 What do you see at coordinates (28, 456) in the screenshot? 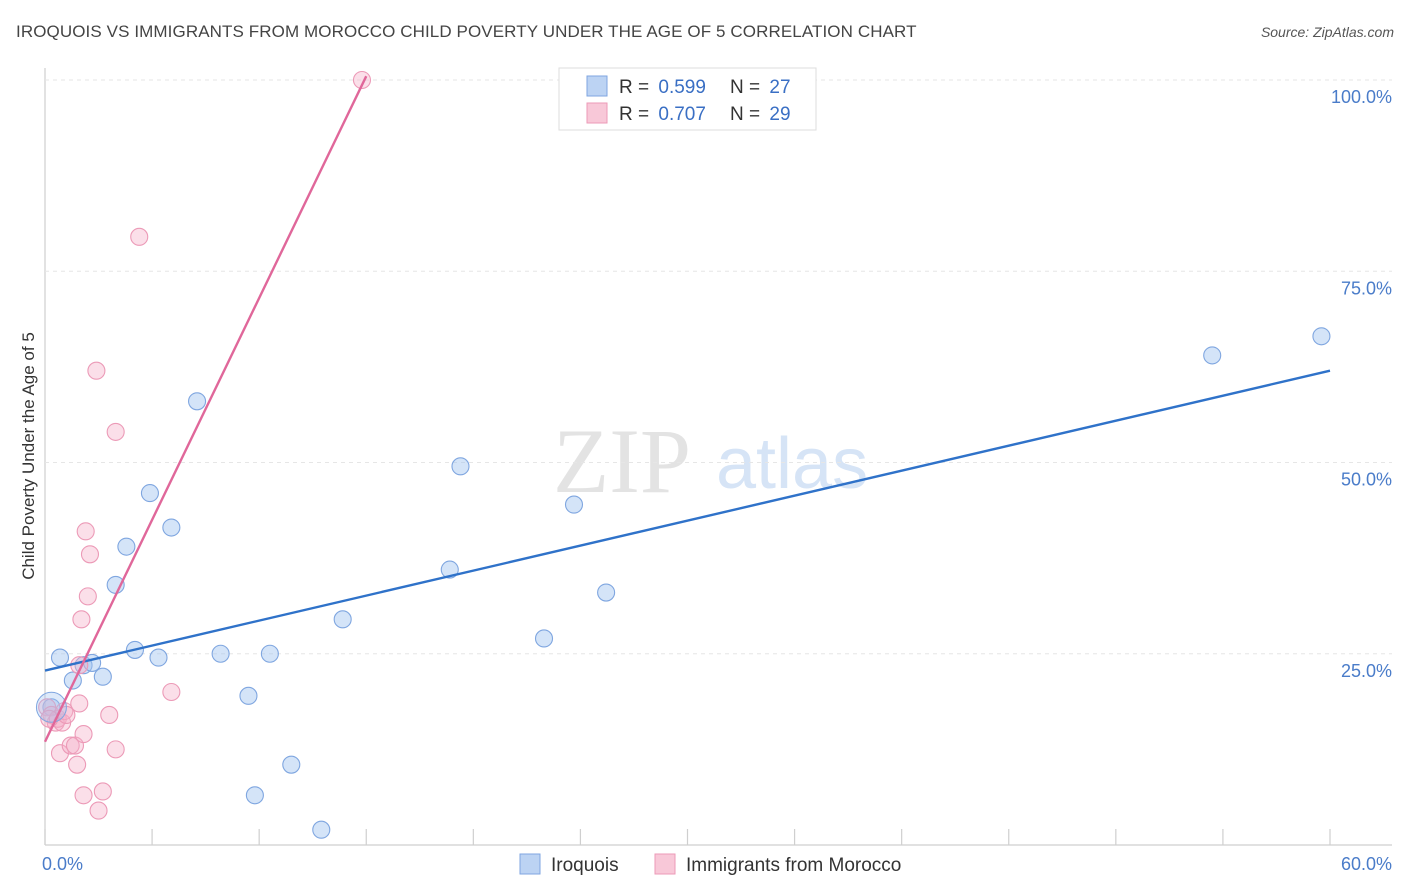
I see `y-axis-label: Child Poverty Under the Age of 5` at bounding box center [28, 456].